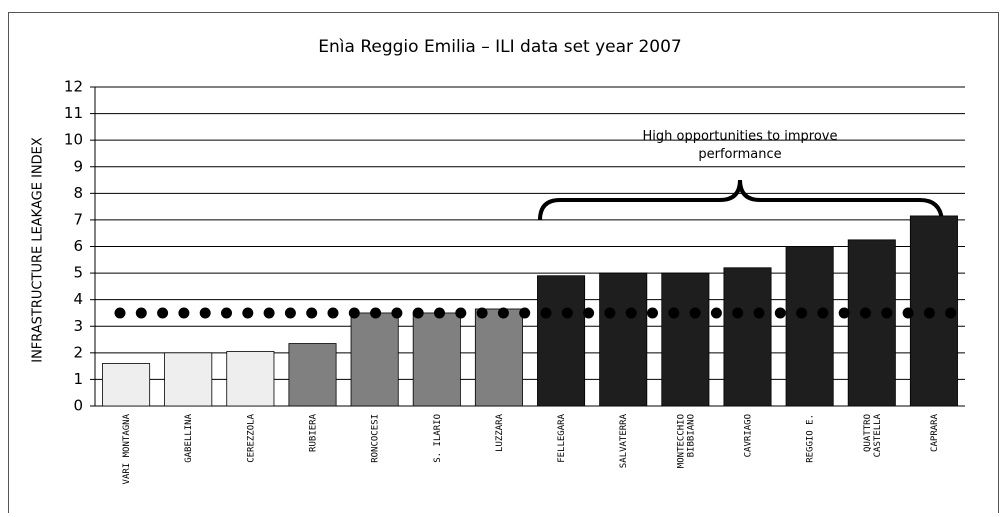  Describe the element at coordinates (189, 437) in the screenshot. I see `x-tick-label: GABELLINA` at that location.